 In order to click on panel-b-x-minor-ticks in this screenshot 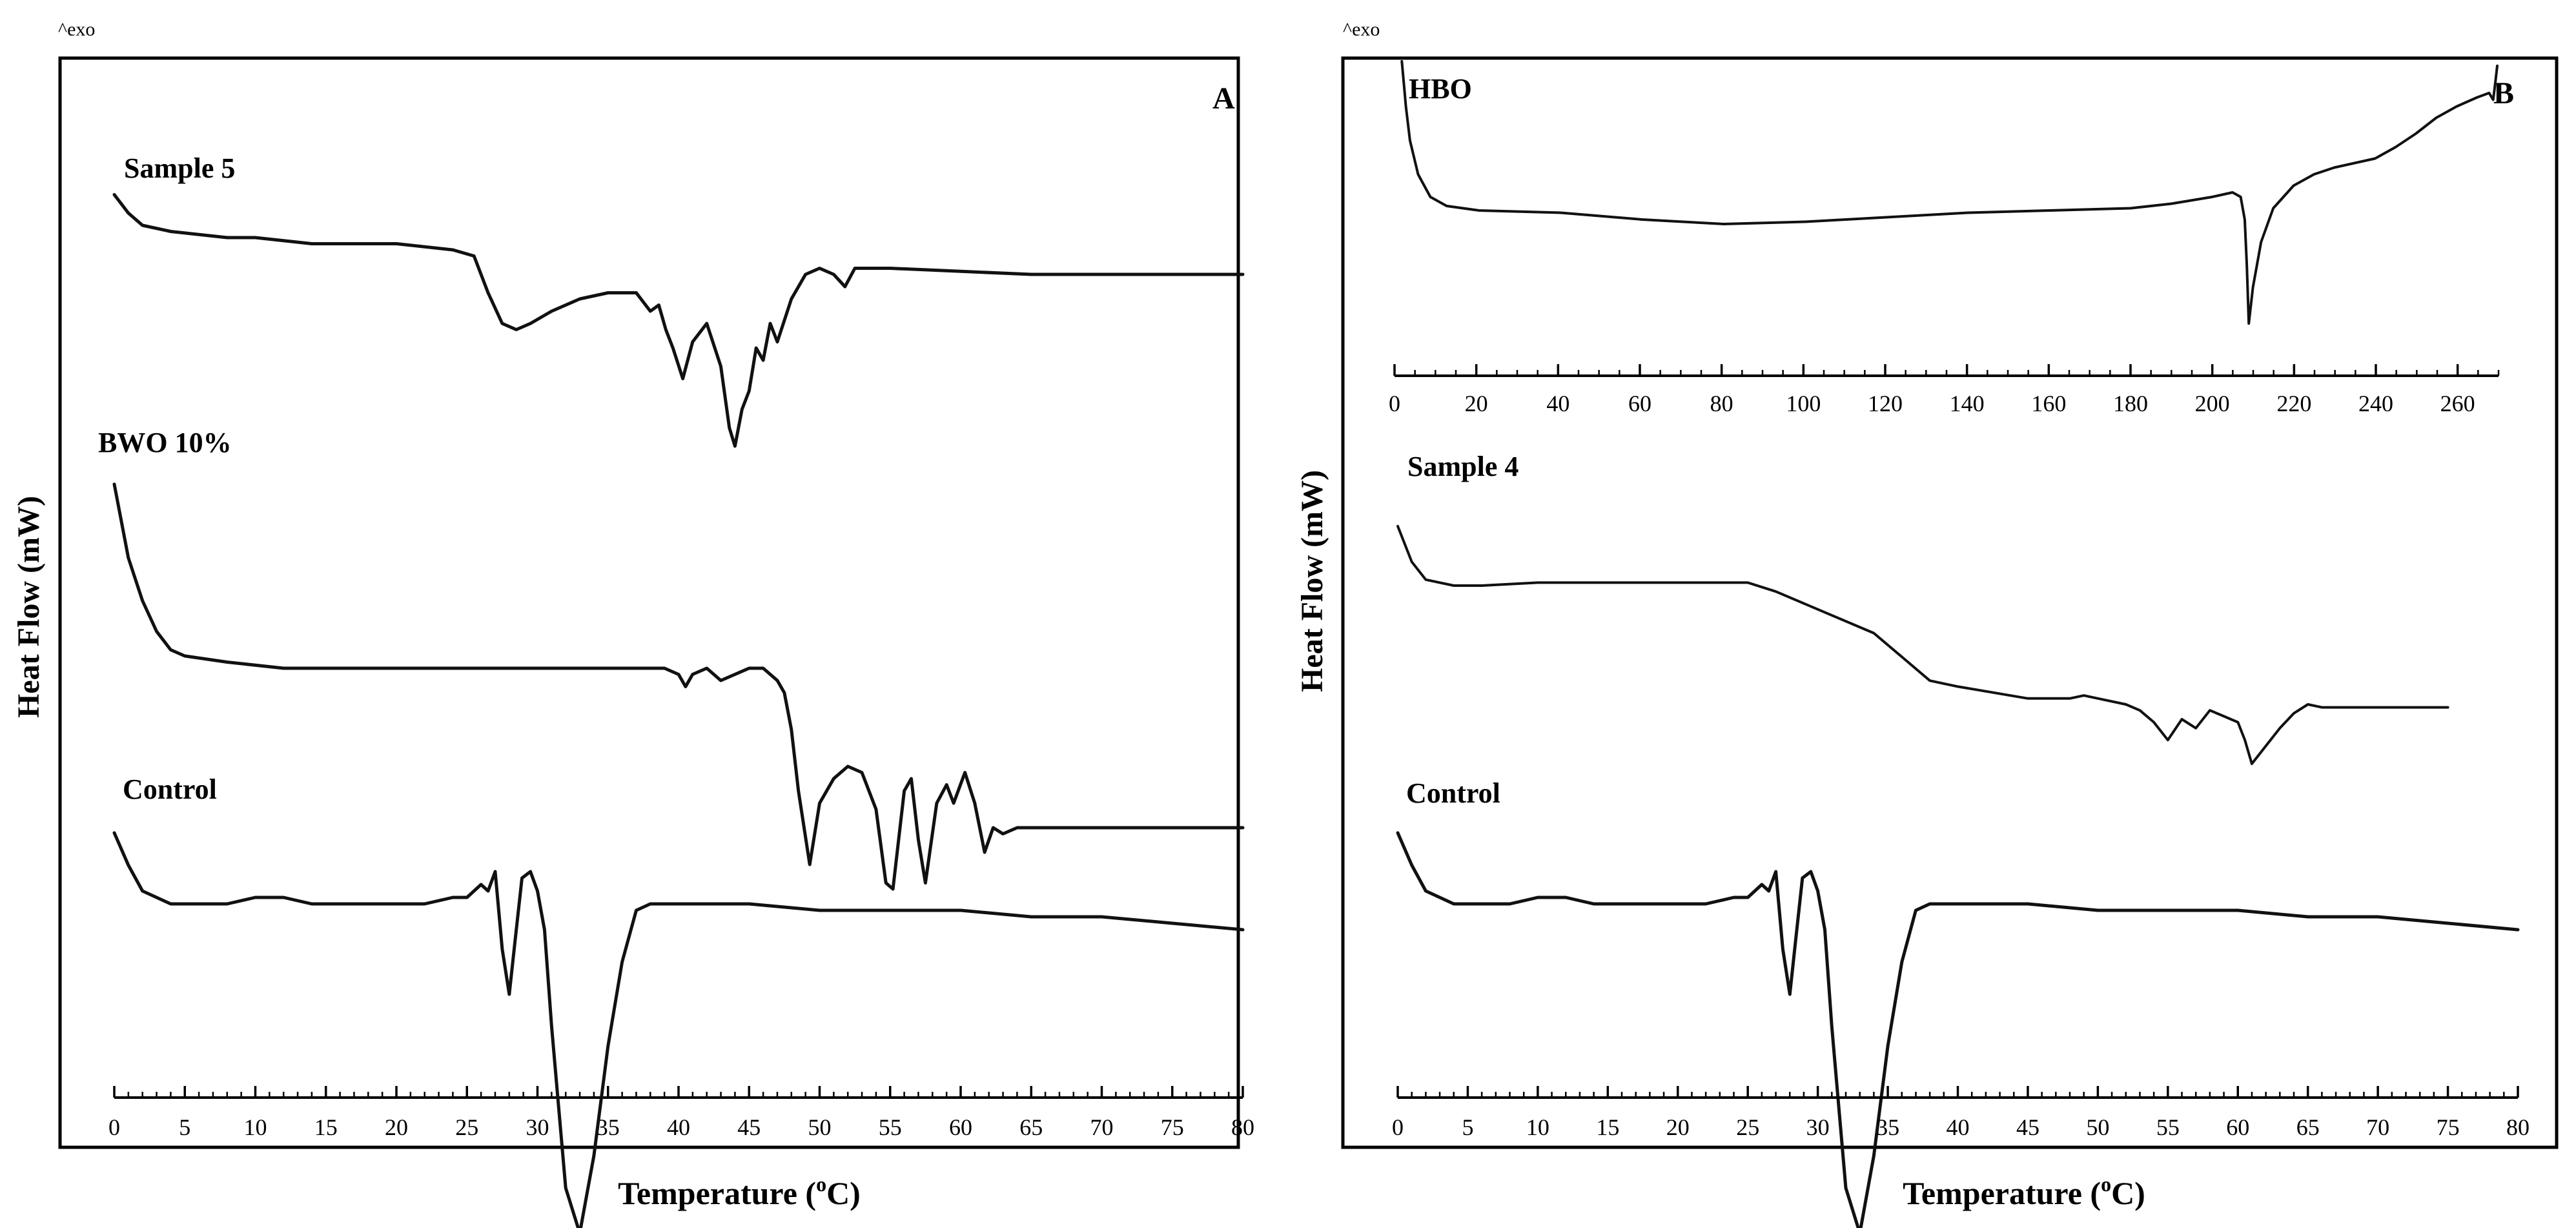, I will do `click(1958, 1095)`.